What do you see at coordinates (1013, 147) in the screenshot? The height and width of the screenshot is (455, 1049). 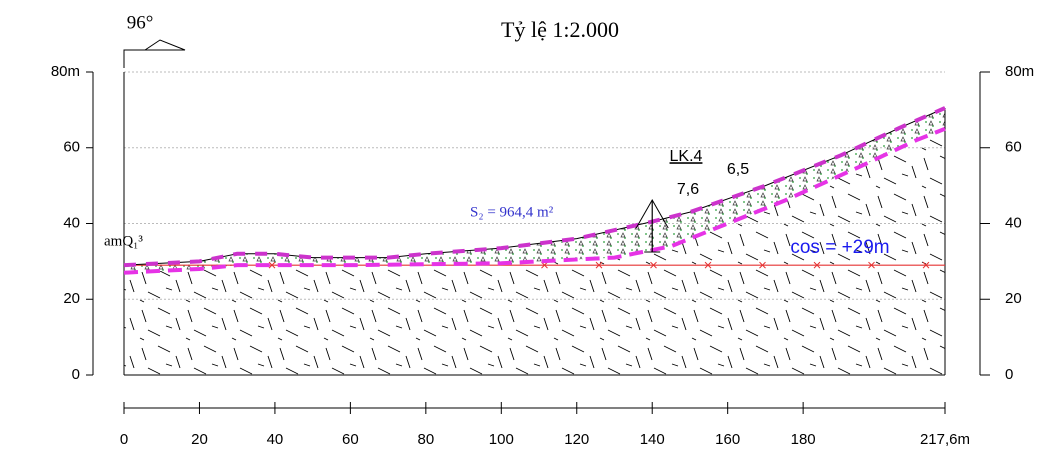 I see `y2-tick-label: 60` at bounding box center [1013, 147].